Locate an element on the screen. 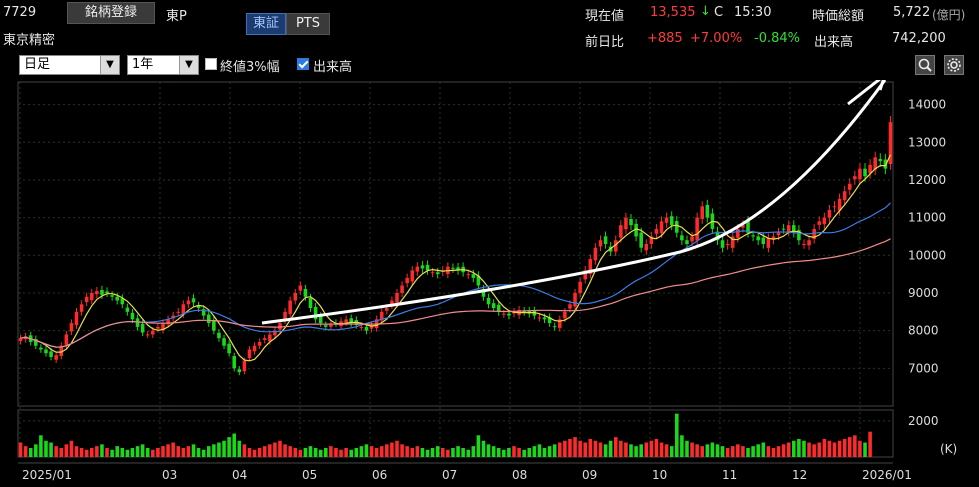 This screenshot has height=487, width=979. zoom-icon is located at coordinates (925, 65).